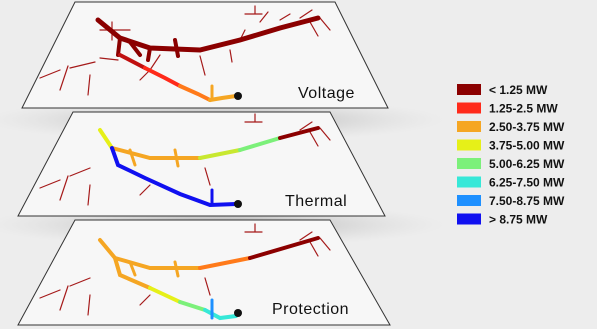 The width and height of the screenshot is (597, 329). I want to click on voltage-network, so click(185, 53).